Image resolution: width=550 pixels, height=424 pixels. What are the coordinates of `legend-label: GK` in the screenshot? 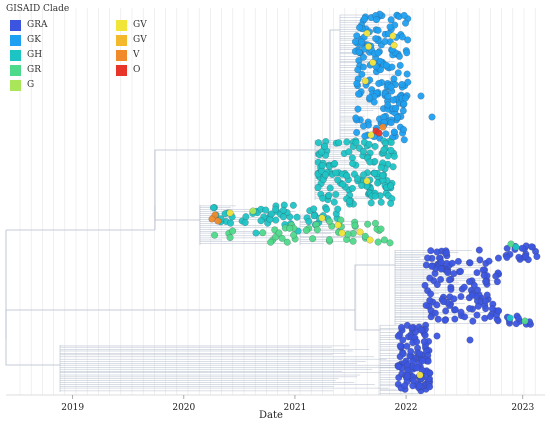 It's located at (34, 40).